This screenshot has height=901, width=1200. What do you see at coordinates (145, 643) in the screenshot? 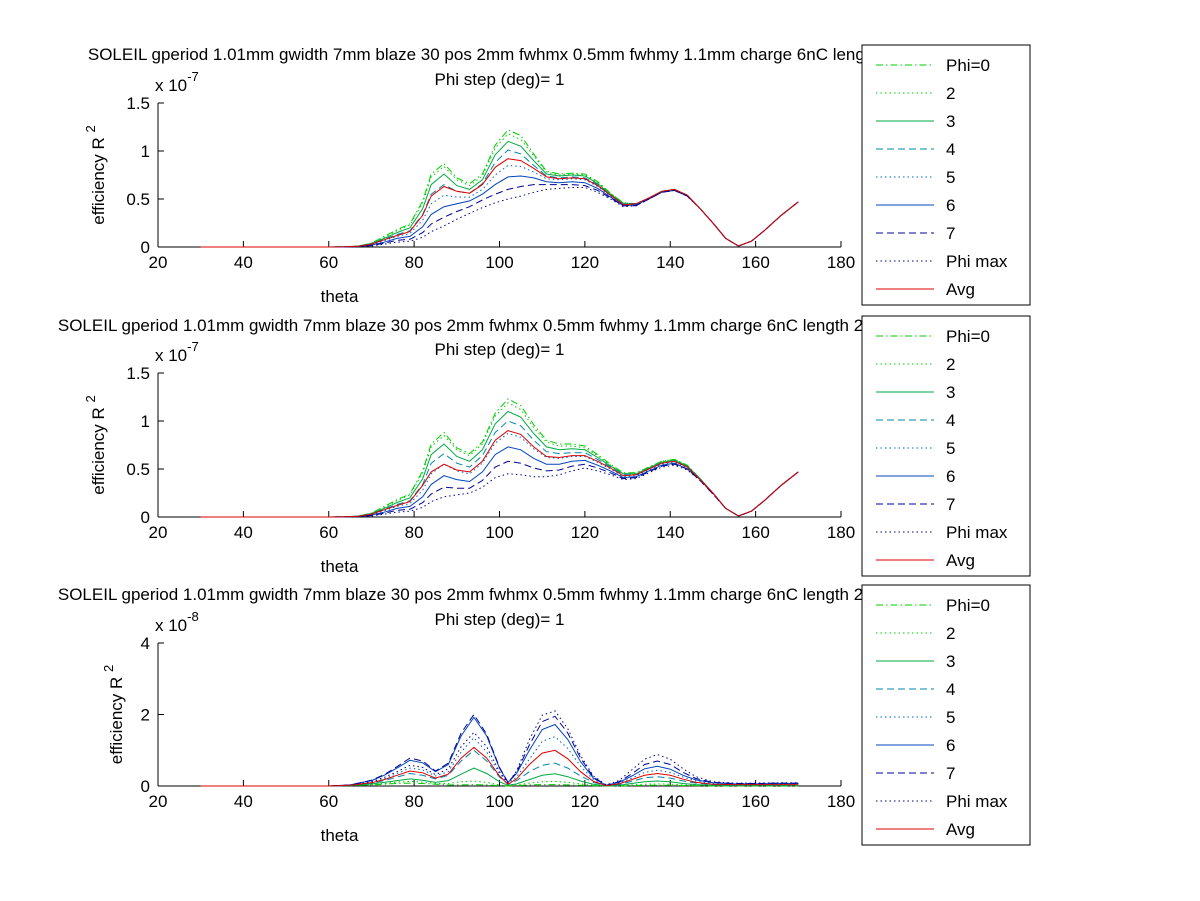
I see `y-tick-label: 4` at bounding box center [145, 643].